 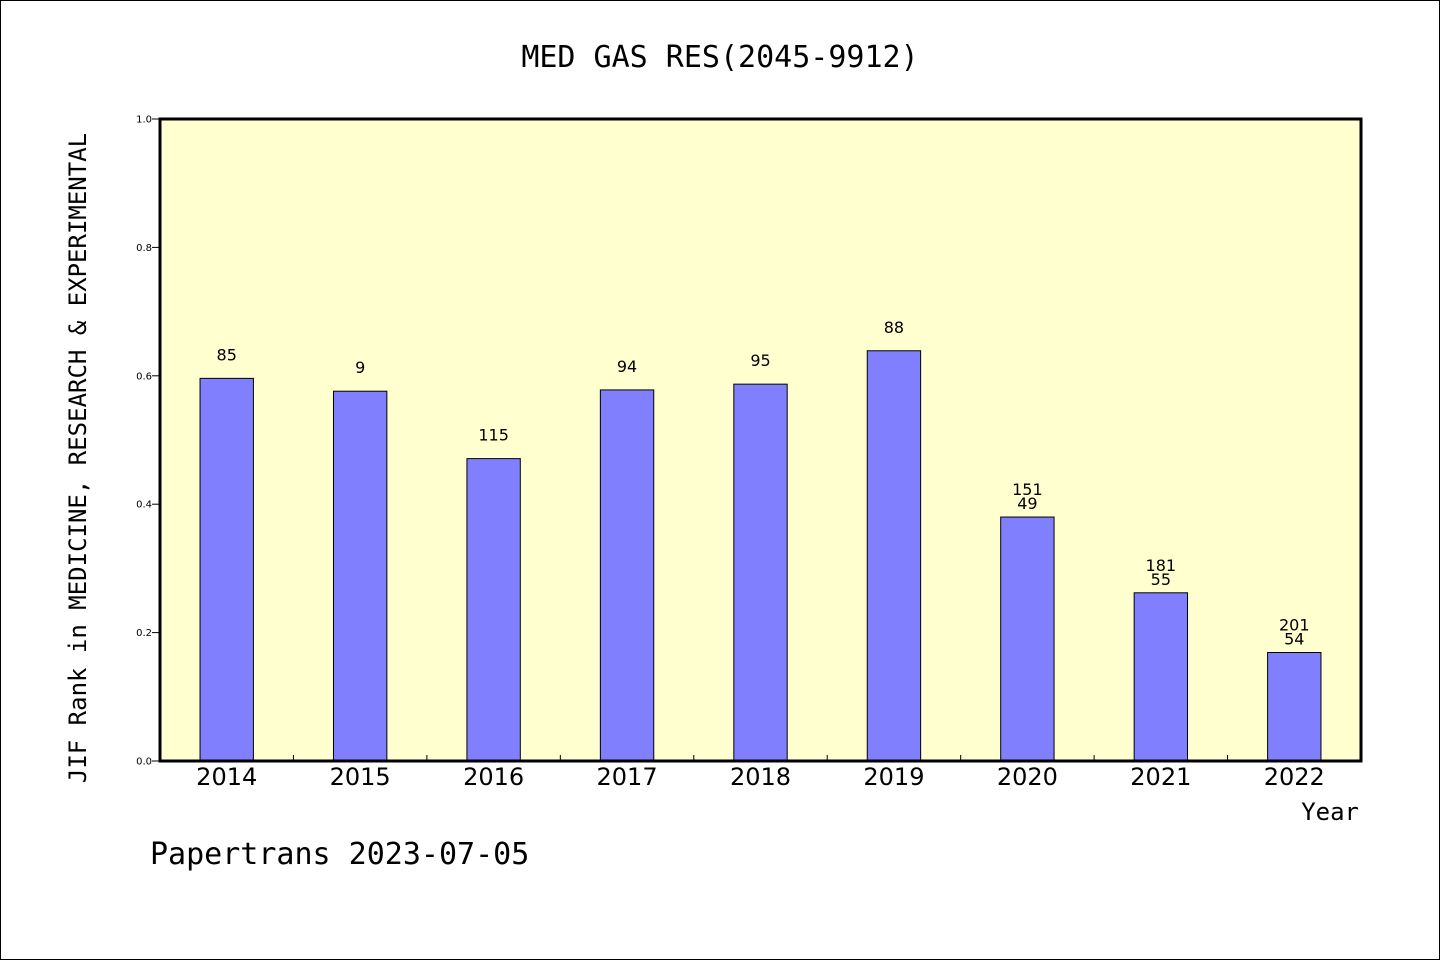 I want to click on bar-value-label: 54, so click(x=1294, y=639).